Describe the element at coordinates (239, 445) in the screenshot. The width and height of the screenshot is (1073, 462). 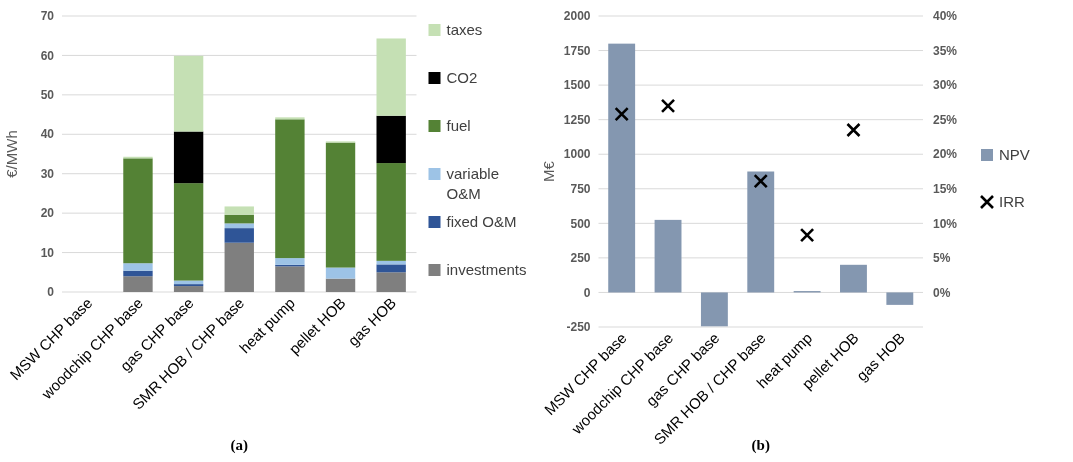
I see `text: (a)` at that location.